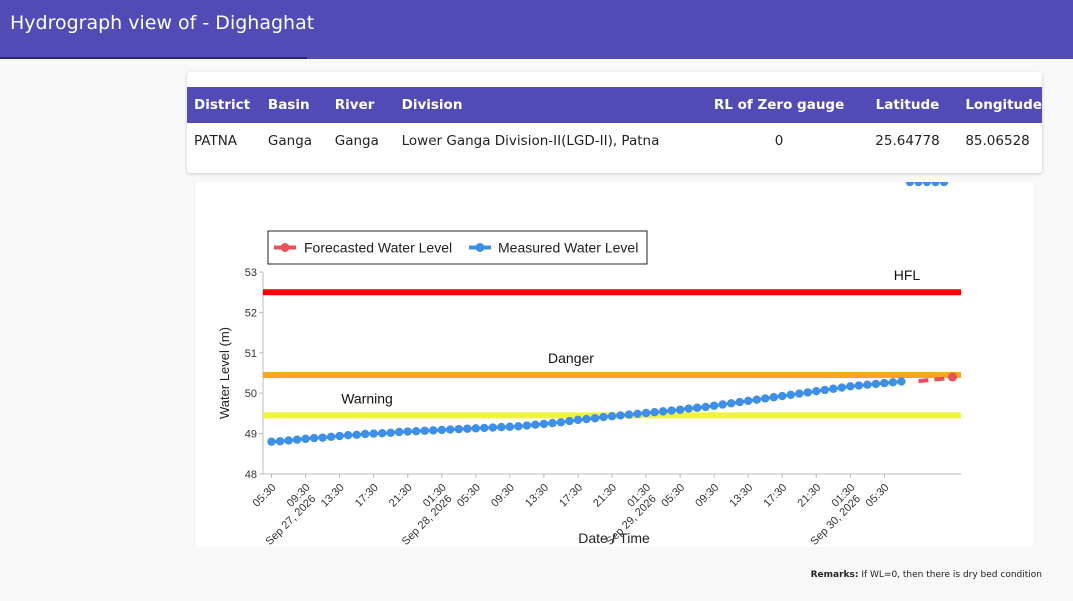  I want to click on y-tick-label: 51, so click(251, 354).